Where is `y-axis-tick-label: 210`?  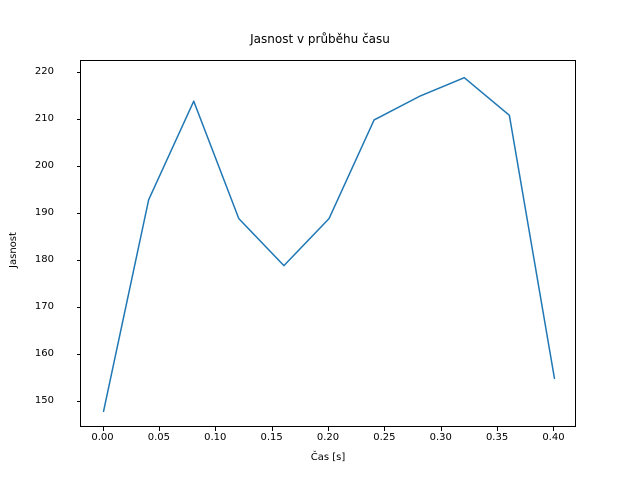 y-axis-tick-label: 210 is located at coordinates (44, 118).